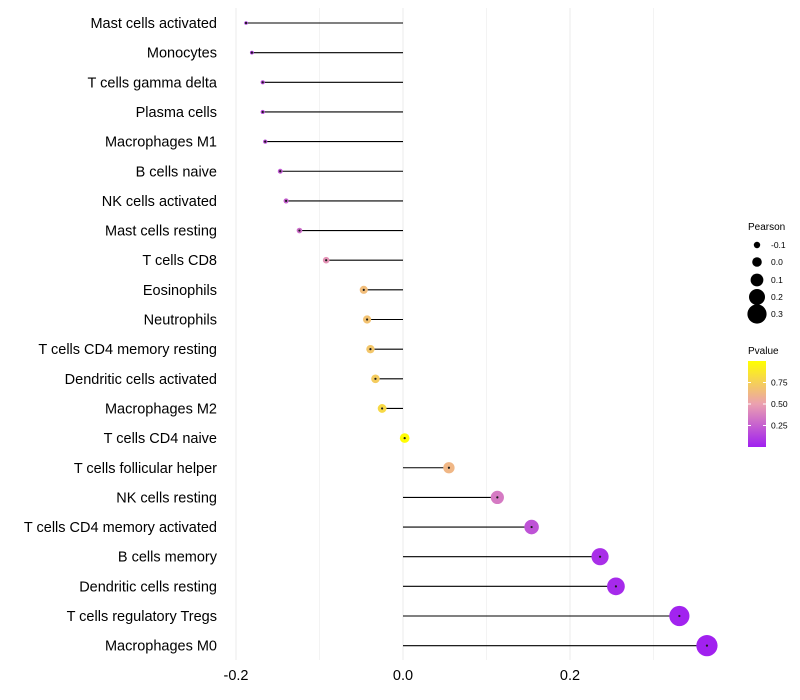 The width and height of the screenshot is (800, 700). Describe the element at coordinates (768, 396) in the screenshot. I see `pvalue-color-legend: Pvalue 0.75 0.50 0.25` at that location.